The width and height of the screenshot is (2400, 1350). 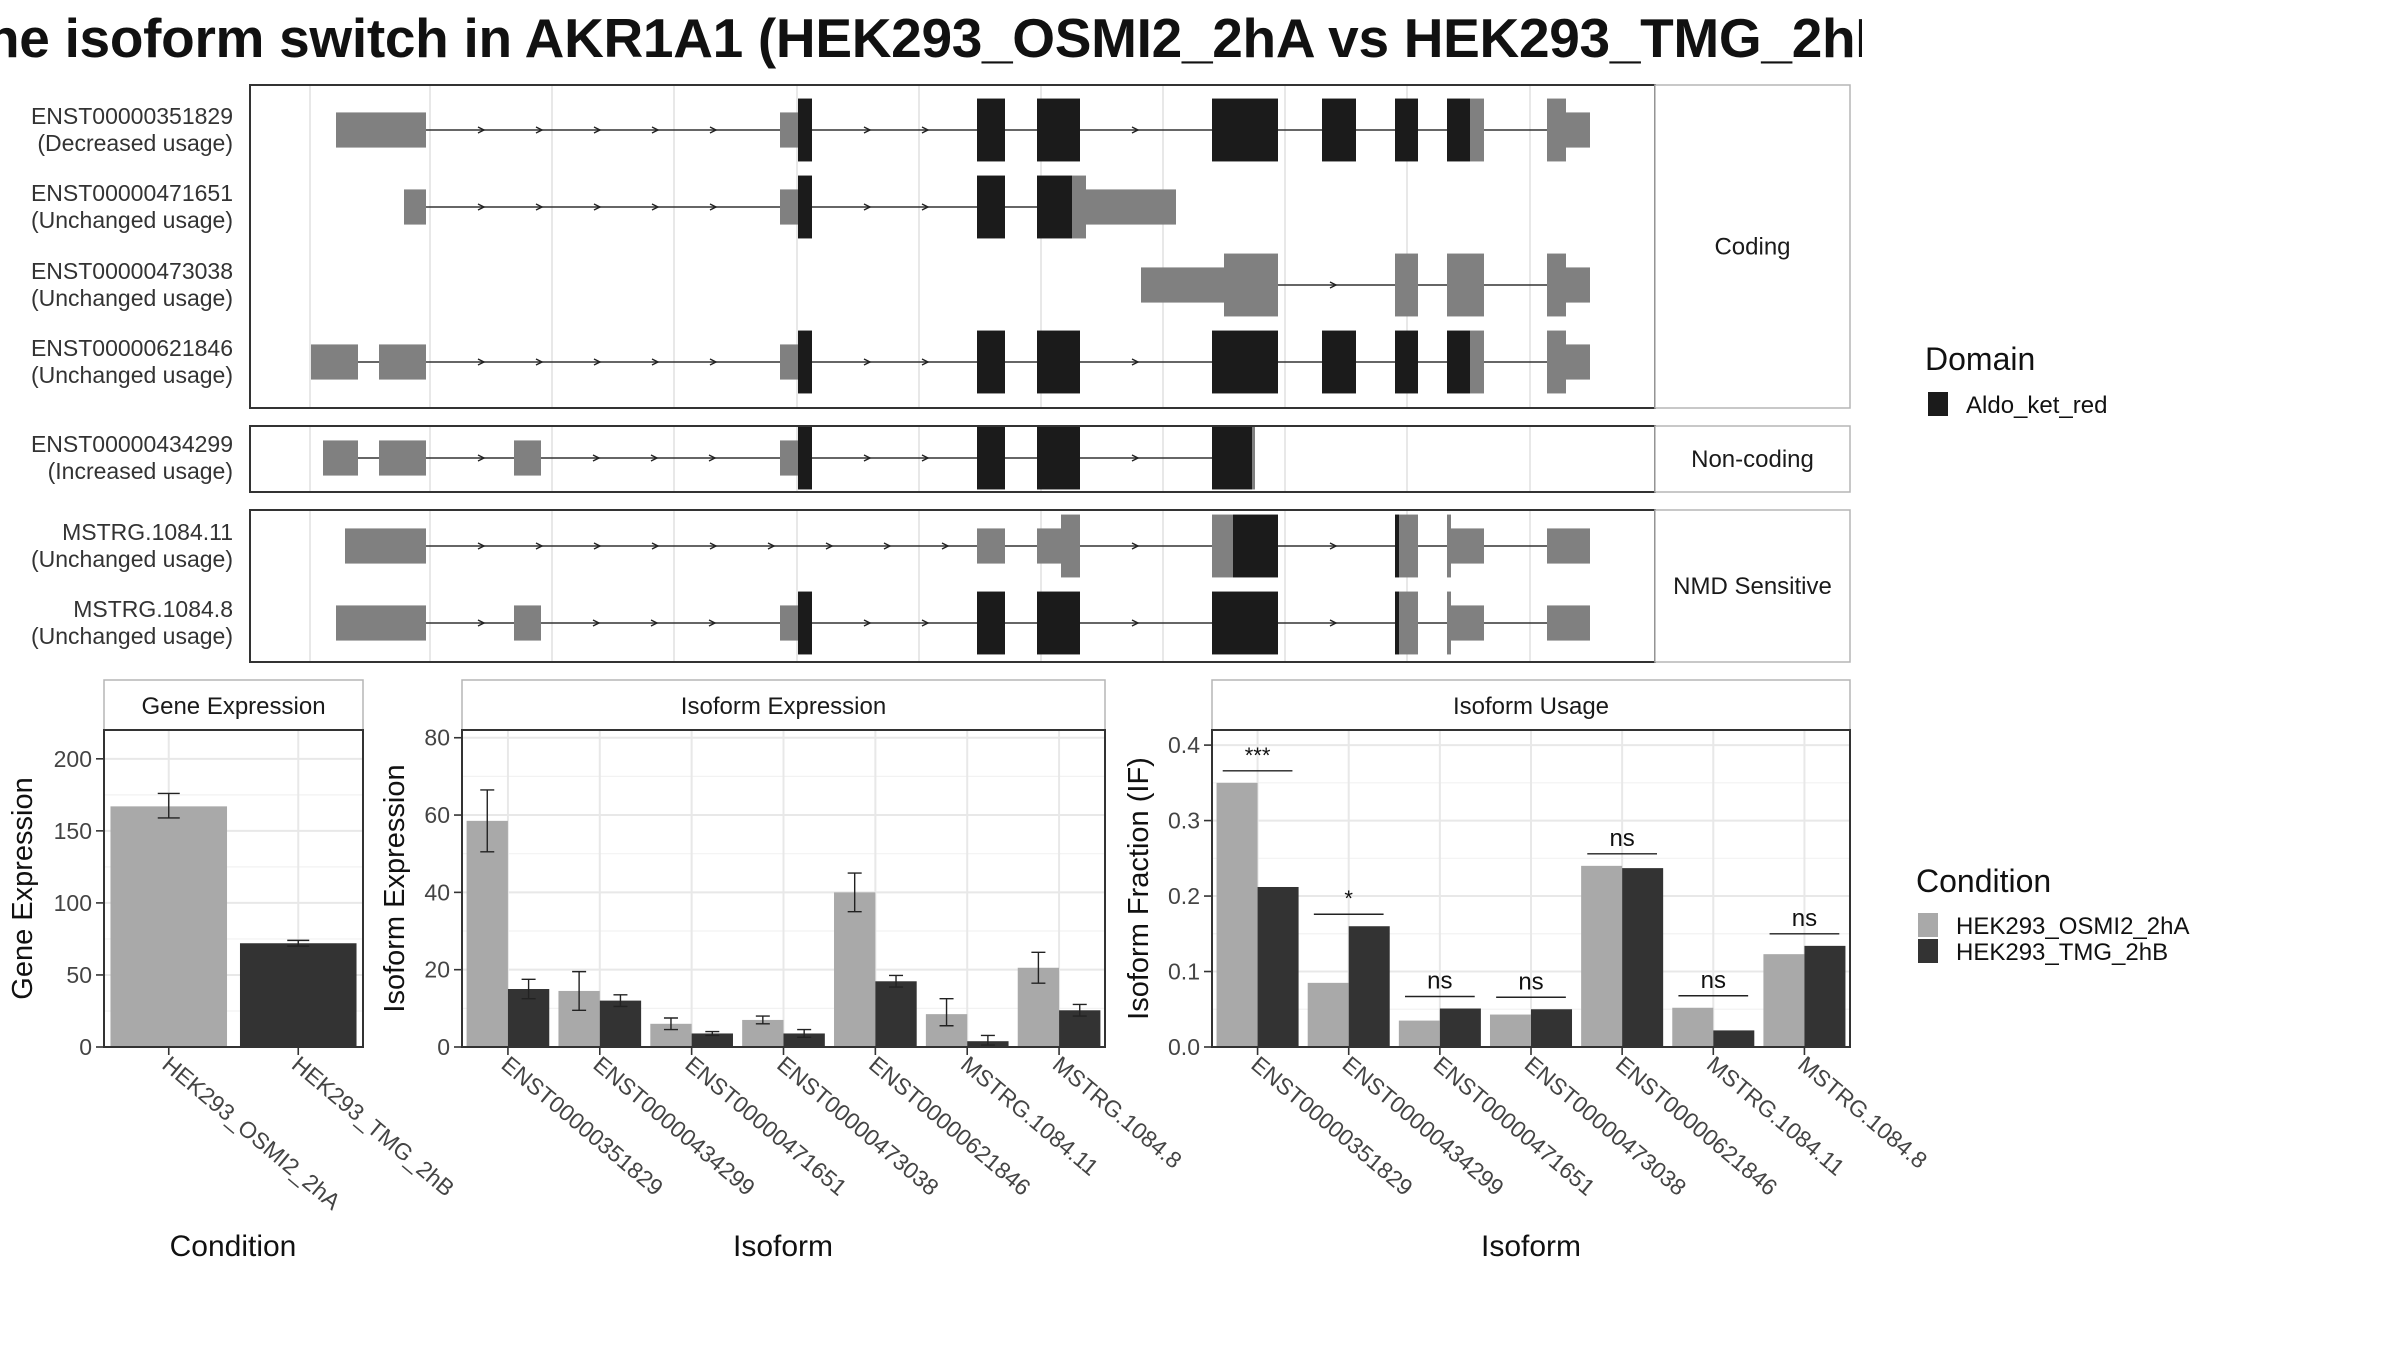 What do you see at coordinates (858, 1126) in the screenshot?
I see `x-tick-label: ENST00000473038` at bounding box center [858, 1126].